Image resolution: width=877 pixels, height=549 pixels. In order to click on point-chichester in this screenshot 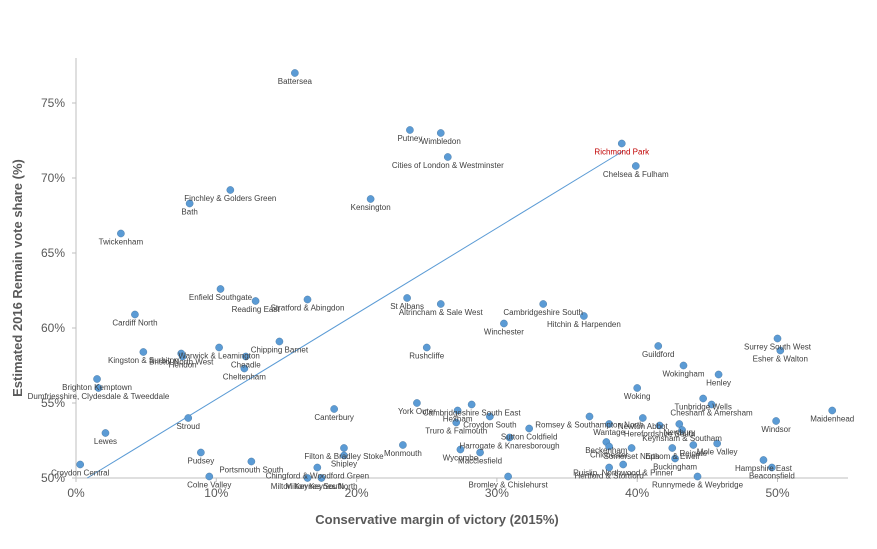, I will do `click(609, 446)`.